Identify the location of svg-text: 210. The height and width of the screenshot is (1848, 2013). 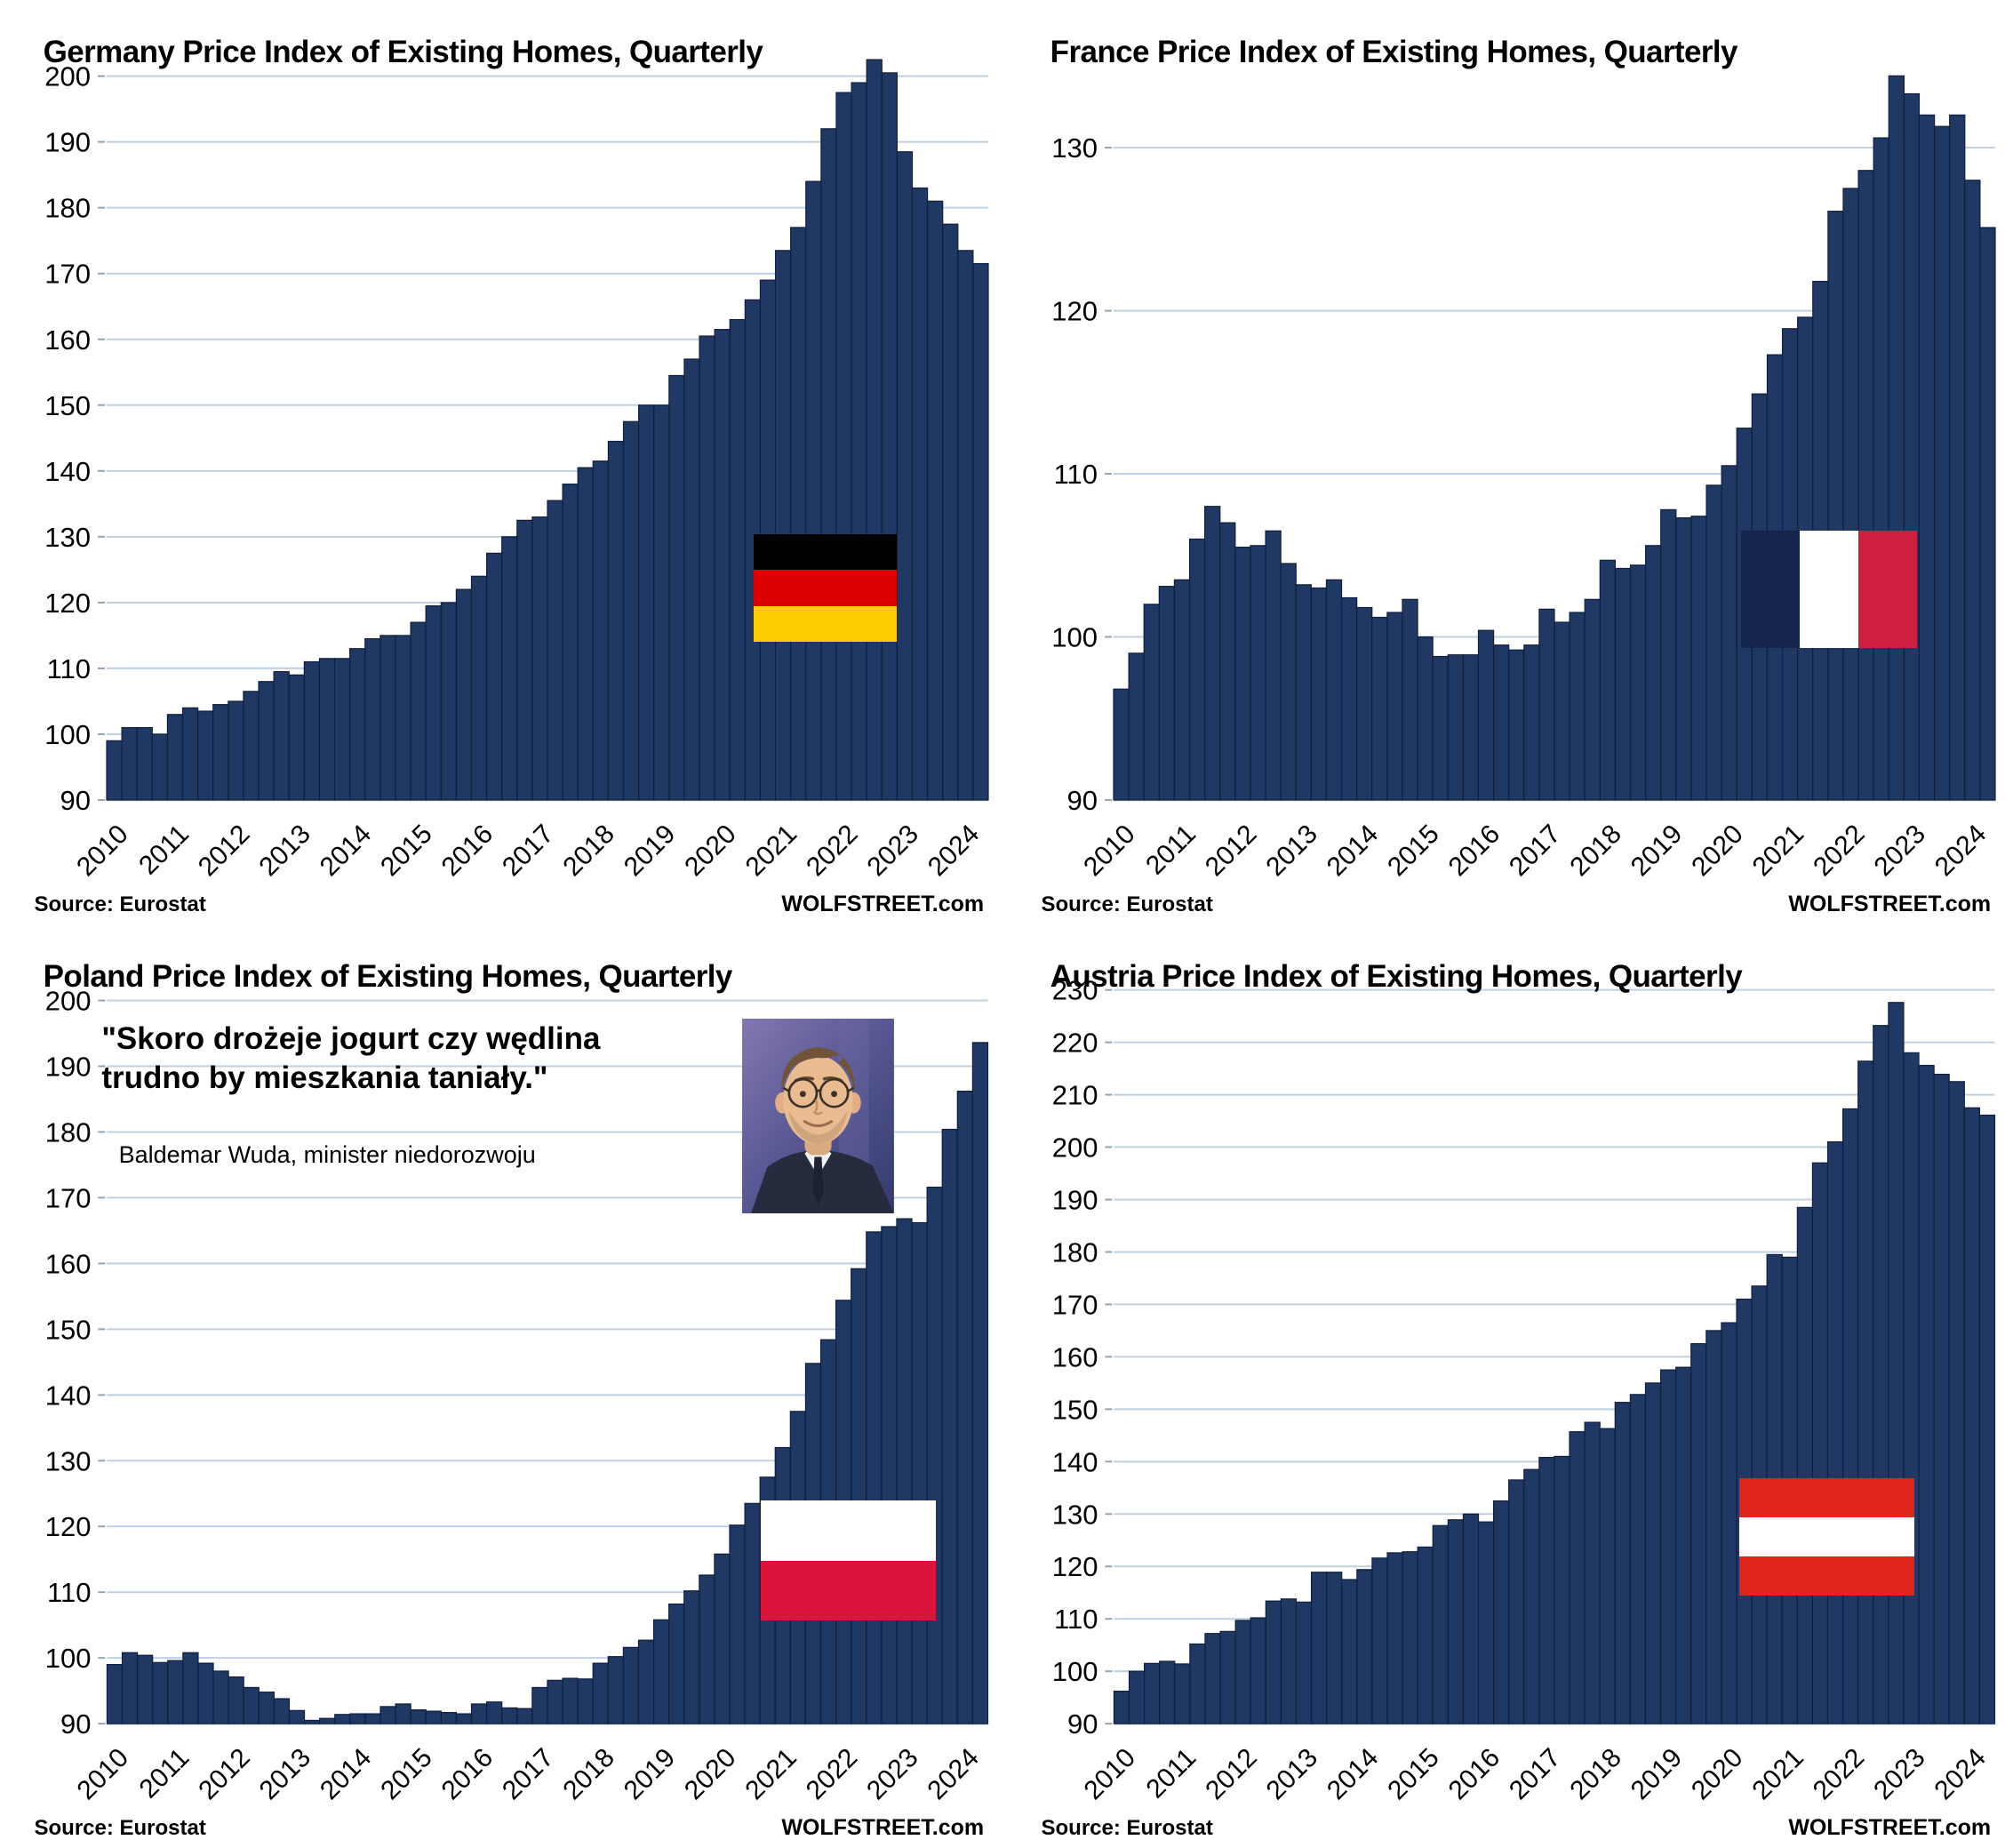
(1075, 1095).